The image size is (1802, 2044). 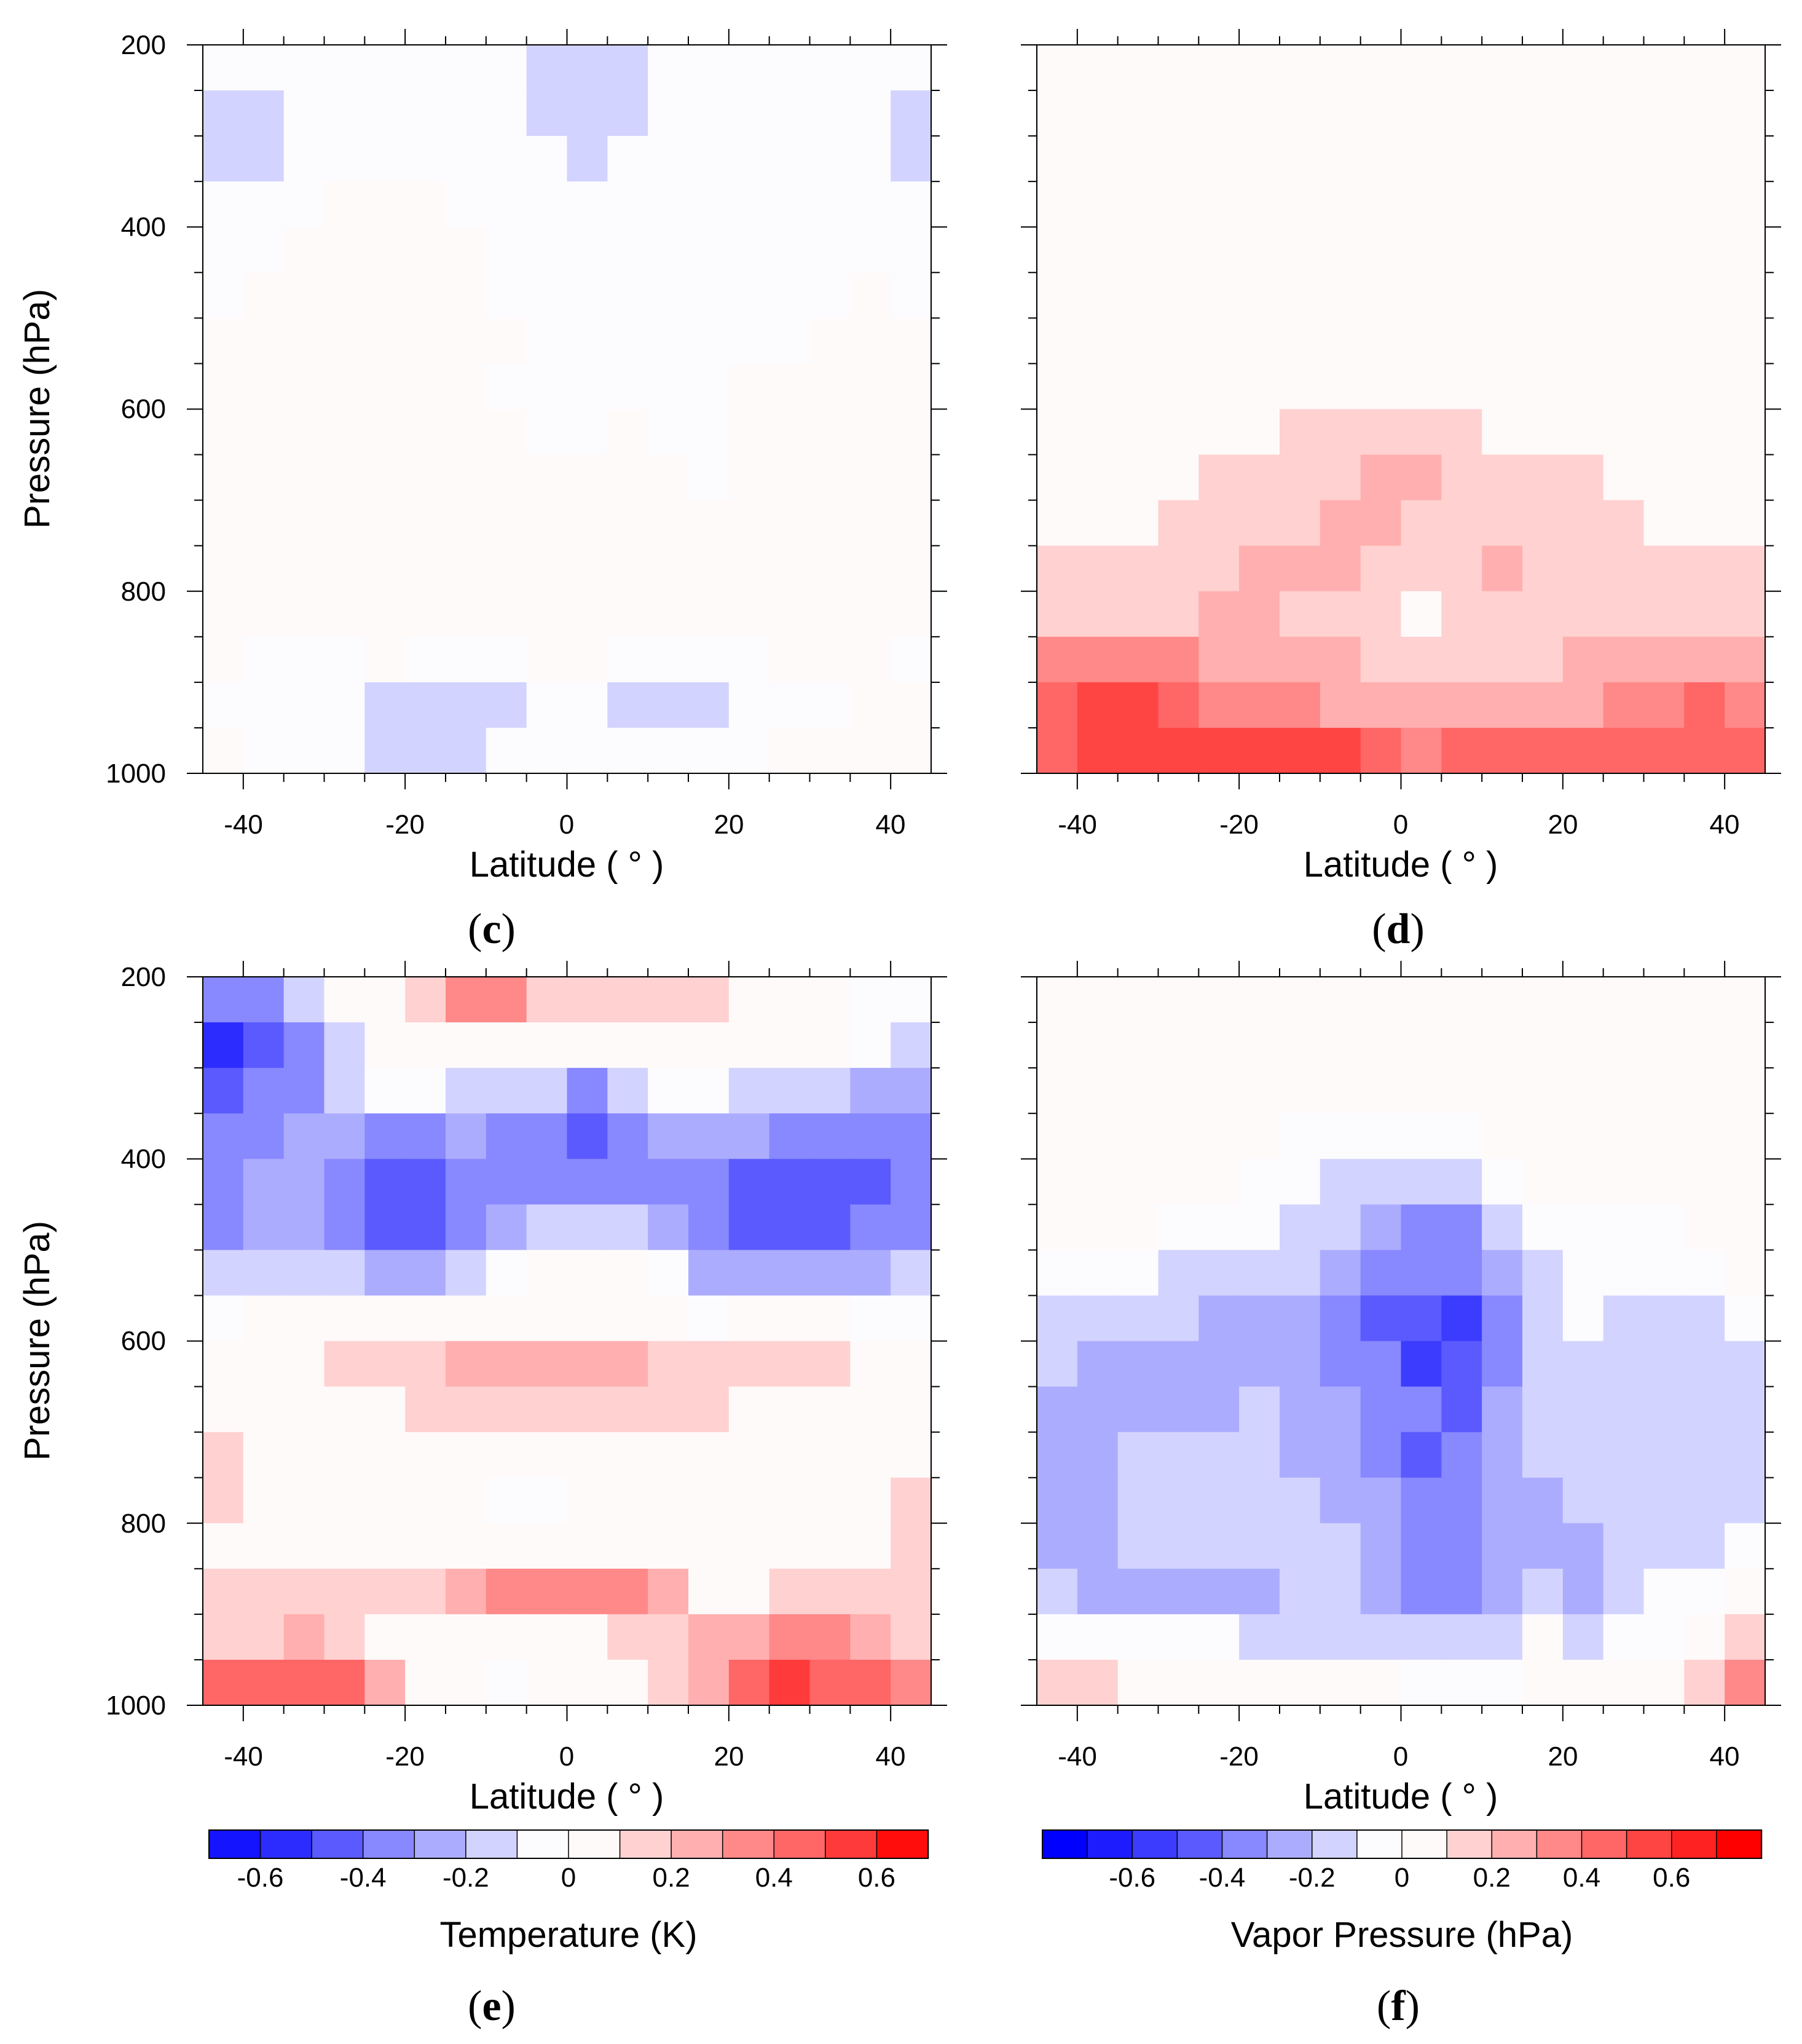 I want to click on panel-f-xtick-m40: -40, so click(x=1077, y=1757).